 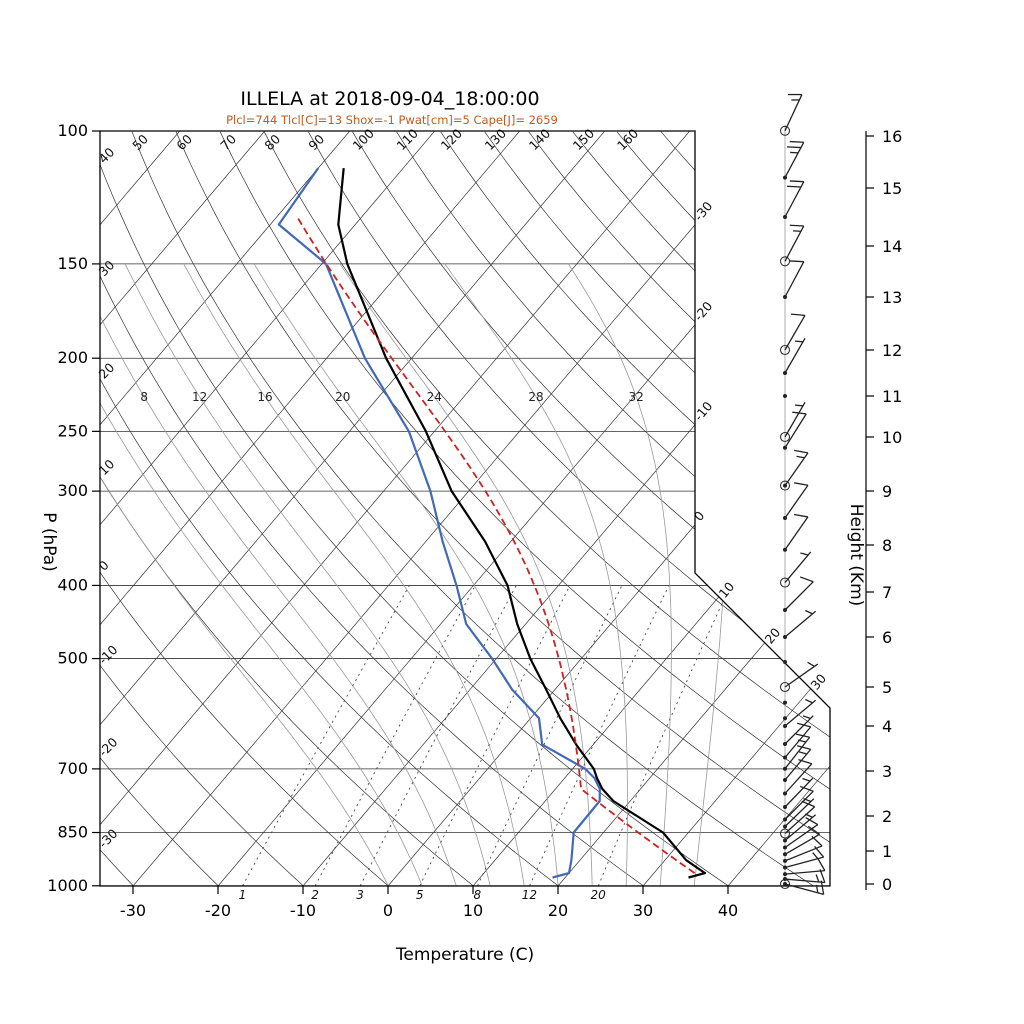 I want to click on svg-text: 1000, so click(x=67, y=885).